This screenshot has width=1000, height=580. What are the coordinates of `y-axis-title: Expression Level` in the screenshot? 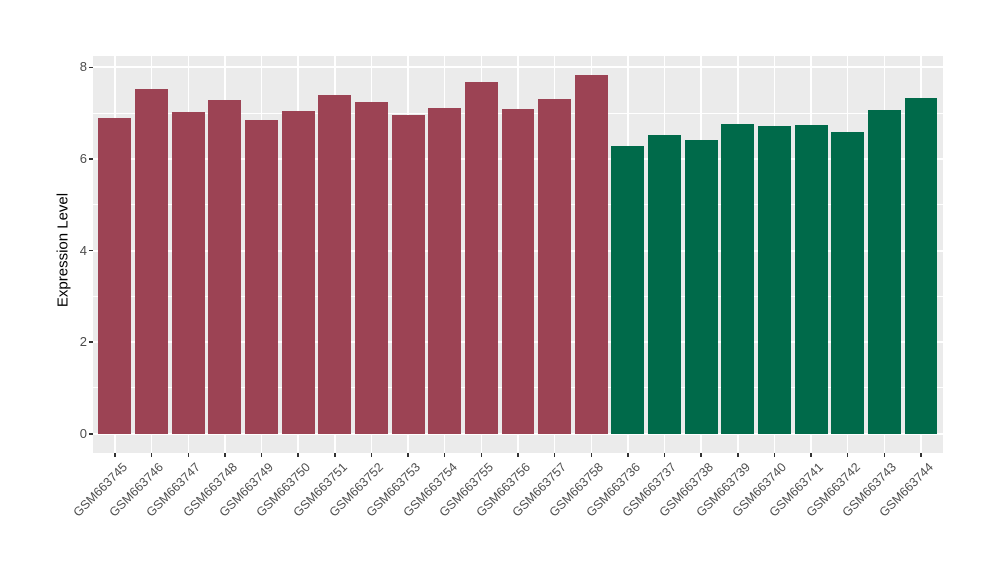 It's located at (63, 250).